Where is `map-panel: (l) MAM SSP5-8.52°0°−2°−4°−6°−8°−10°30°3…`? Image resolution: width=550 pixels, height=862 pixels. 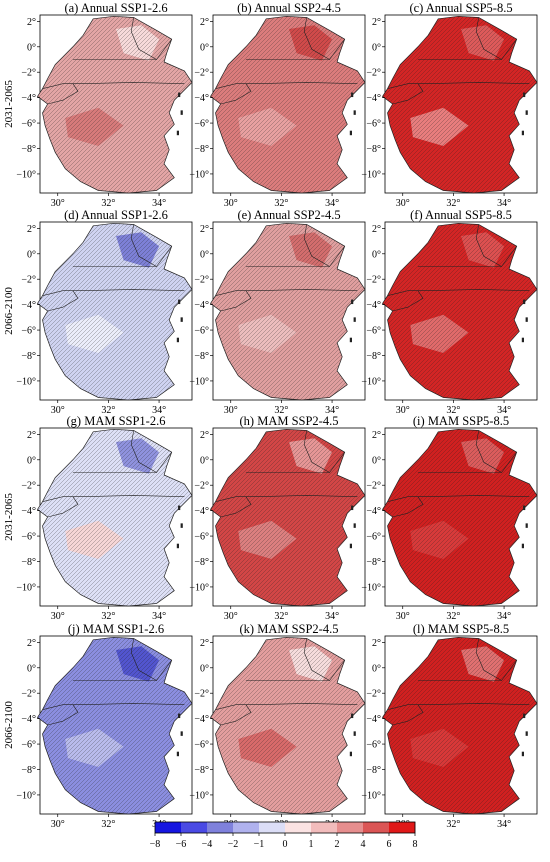
map-panel: (l) MAM SSP5-8.52°0°−2°−4°−6°−8°−10°30°3… is located at coordinates (449, 726).